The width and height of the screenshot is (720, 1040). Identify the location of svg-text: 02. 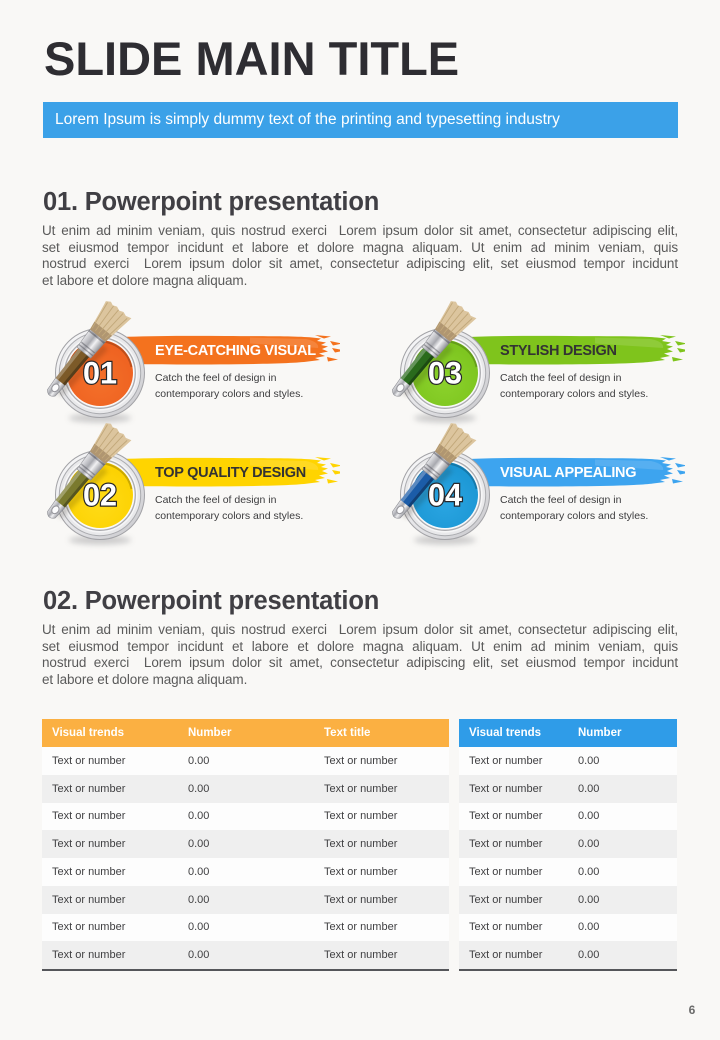
(100, 495).